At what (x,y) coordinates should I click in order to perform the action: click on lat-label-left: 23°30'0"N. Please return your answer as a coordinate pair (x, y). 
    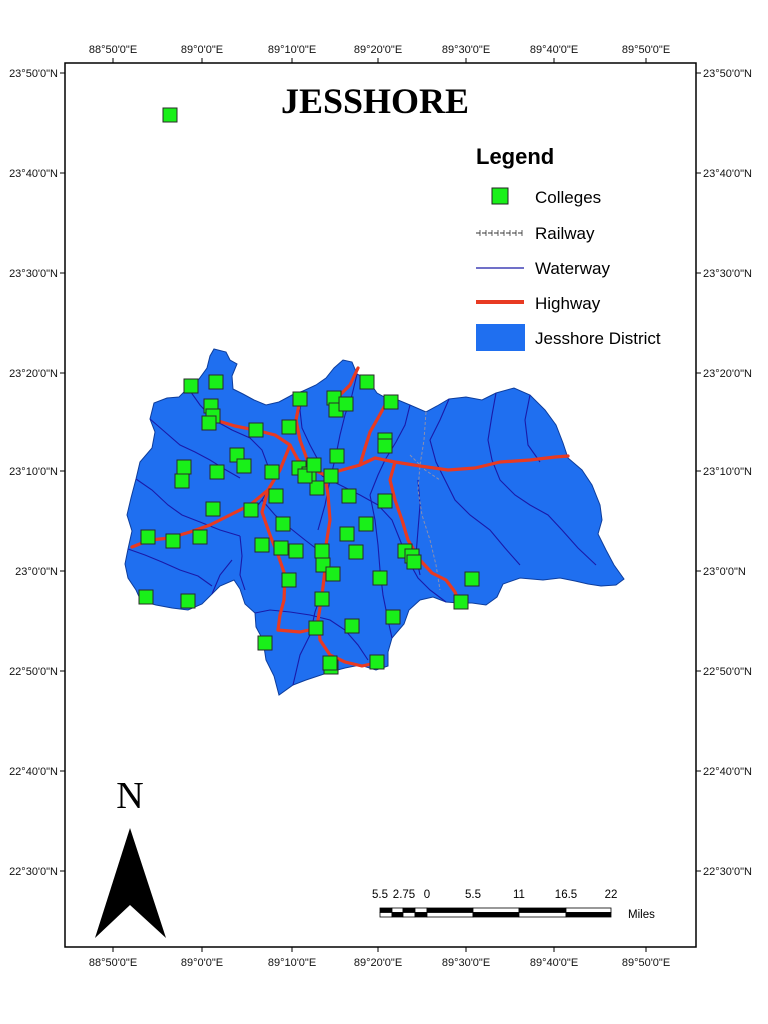
    Looking at the image, I should click on (33, 274).